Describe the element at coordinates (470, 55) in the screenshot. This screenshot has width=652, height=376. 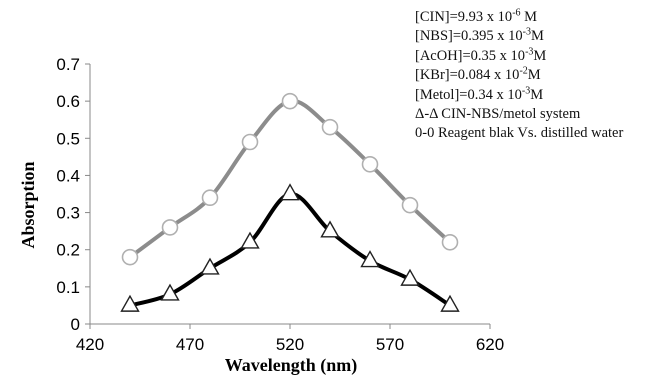
I see `legend-text: [AcOH]=0.35 x 10` at that location.